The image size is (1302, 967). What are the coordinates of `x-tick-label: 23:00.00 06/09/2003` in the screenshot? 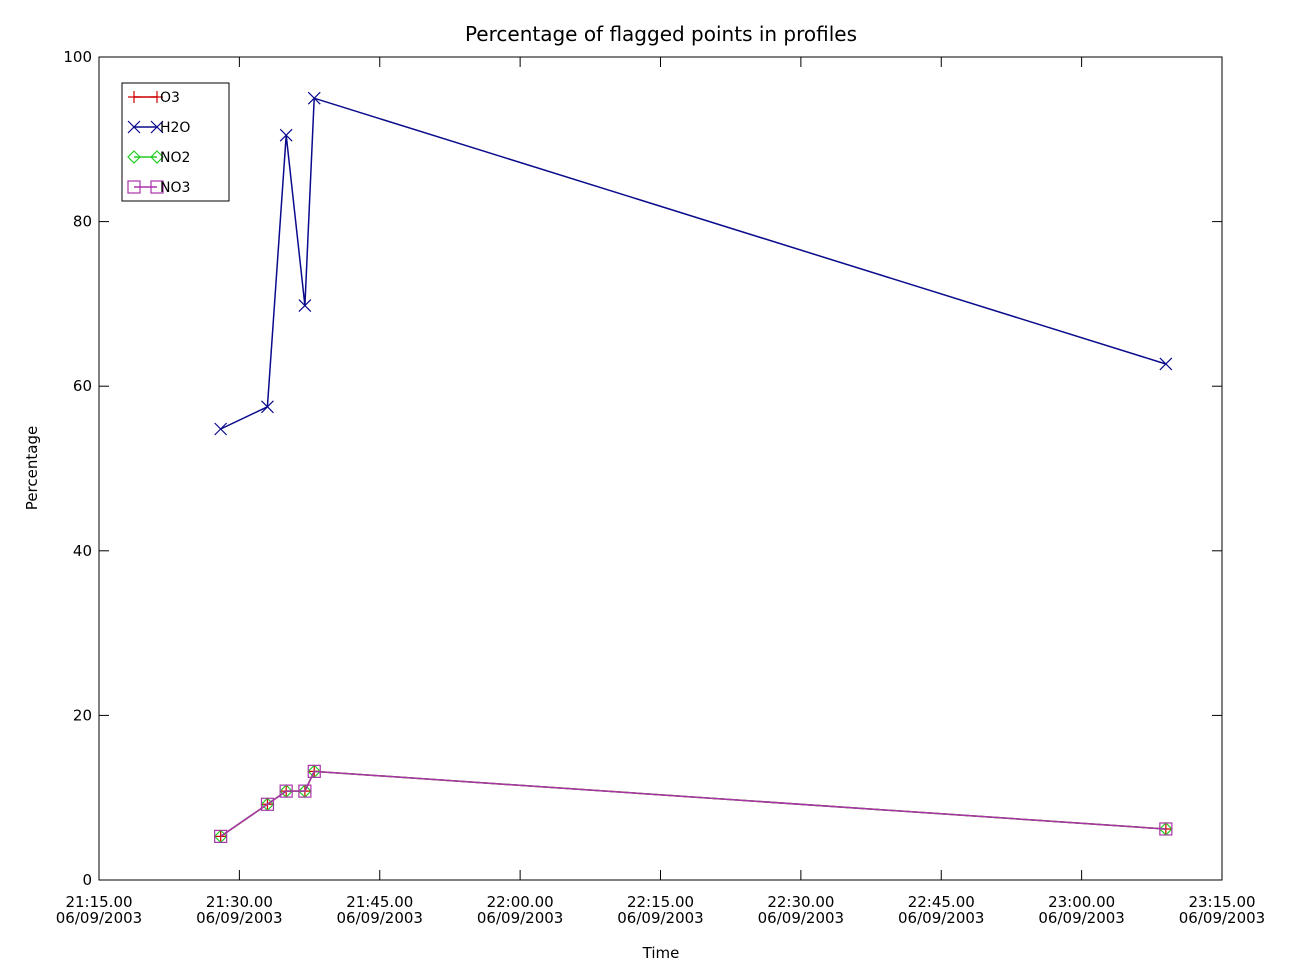 It's located at (1081, 910).